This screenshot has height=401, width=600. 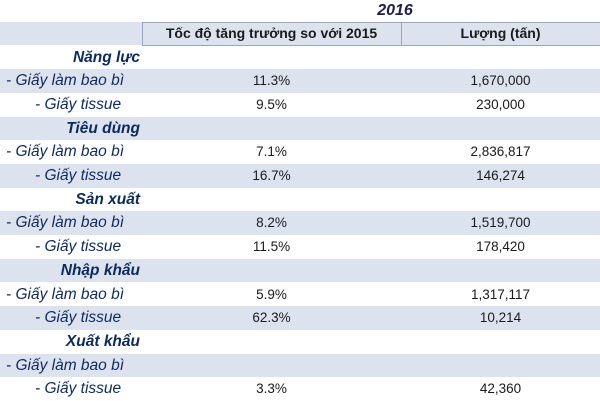 I want to click on growth-cell: 7.1%, so click(x=271, y=152).